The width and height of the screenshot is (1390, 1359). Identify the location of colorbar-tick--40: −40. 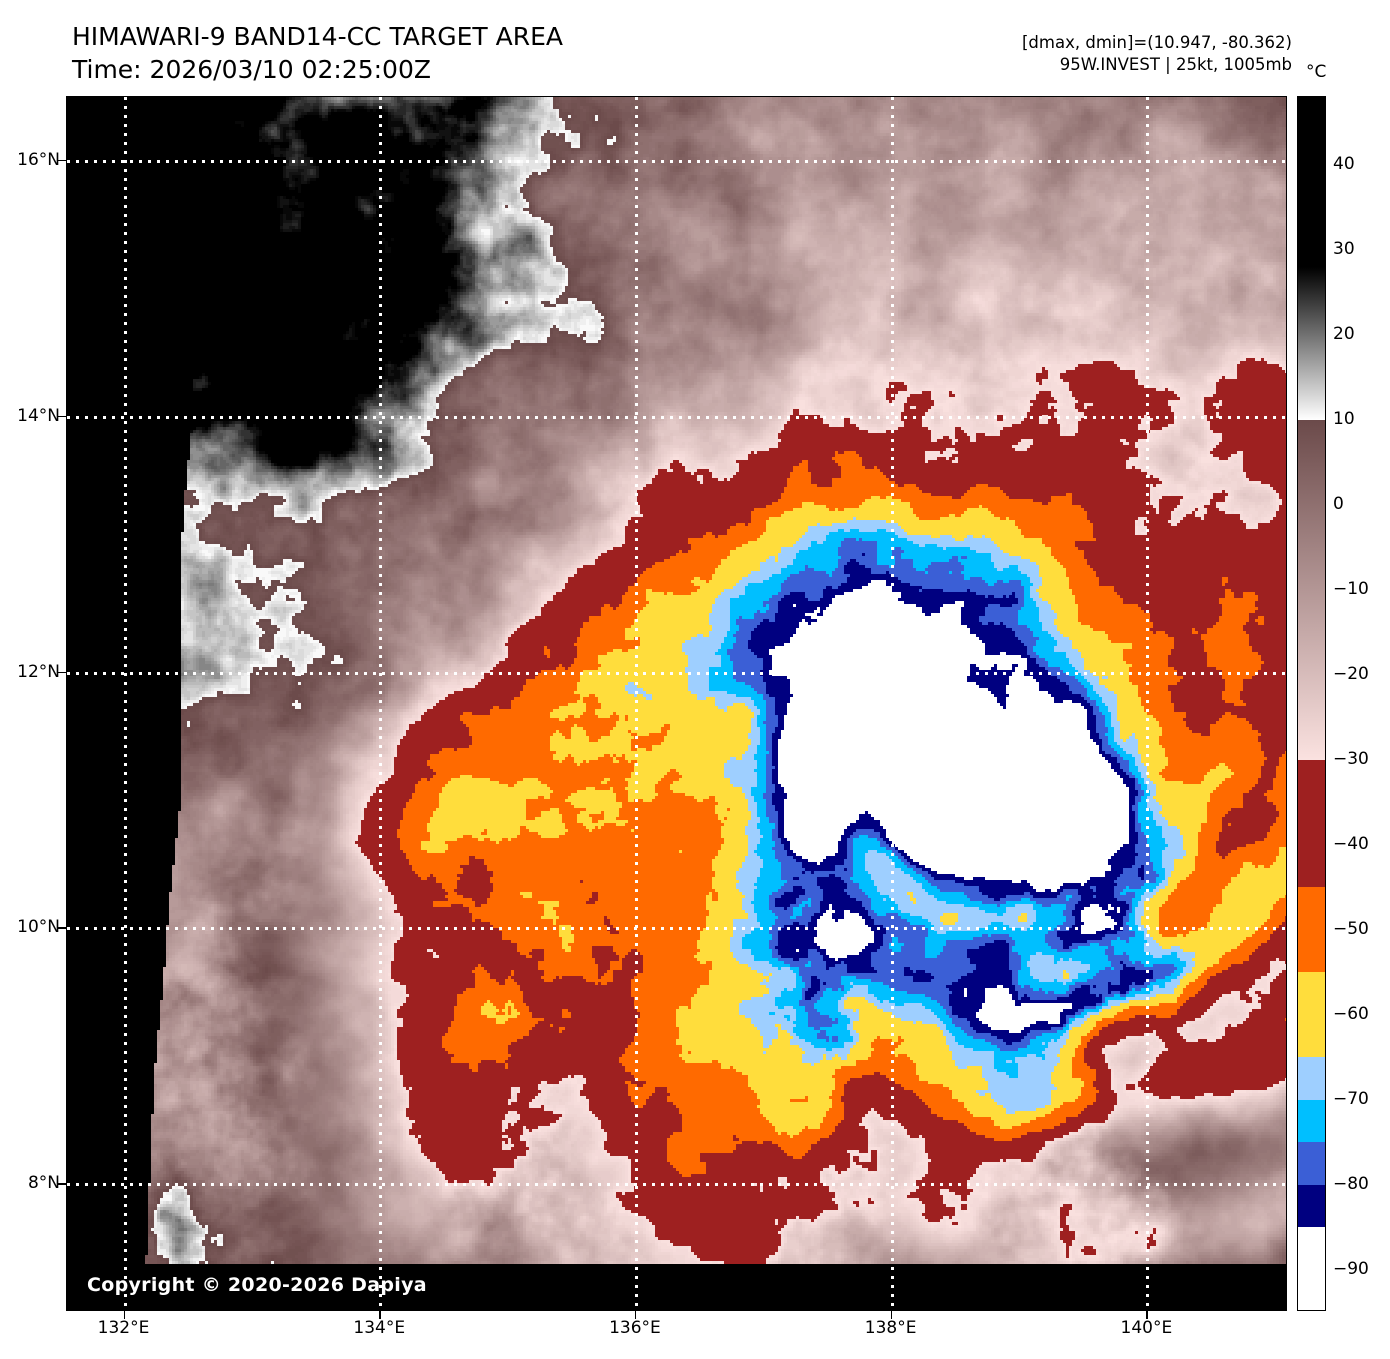
(1351, 843).